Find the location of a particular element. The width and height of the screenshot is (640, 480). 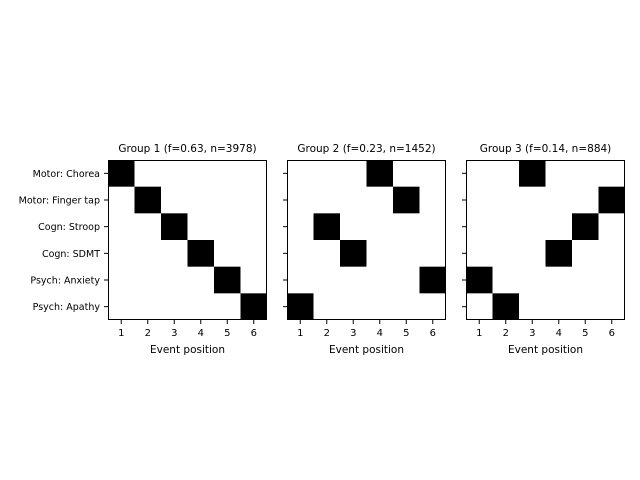

chart-title: Group 1 (f=0.63, n=3978) is located at coordinates (187, 149).